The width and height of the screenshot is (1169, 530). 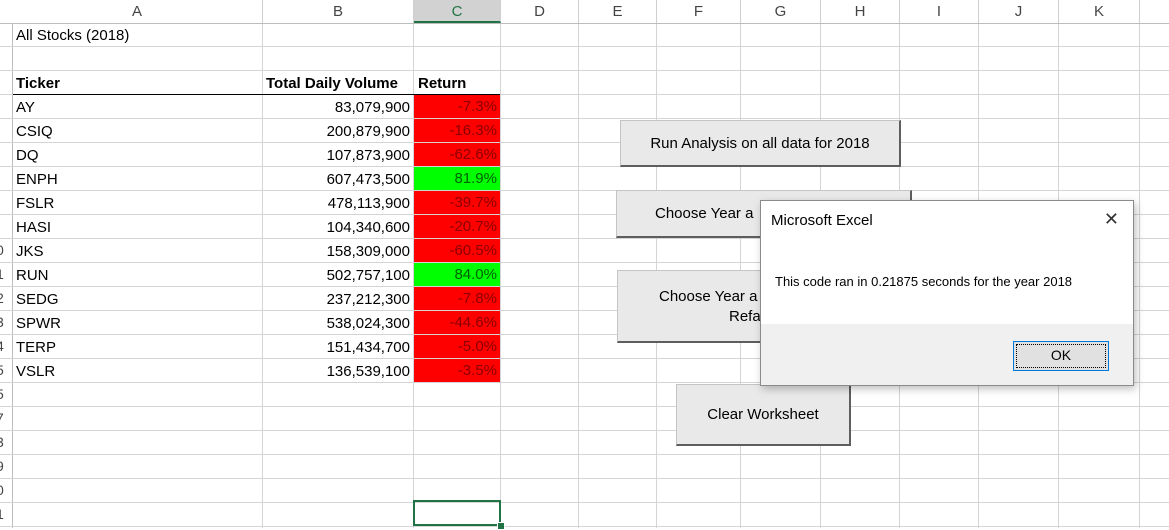 What do you see at coordinates (1099, 11) in the screenshot?
I see `column-header-k: K` at bounding box center [1099, 11].